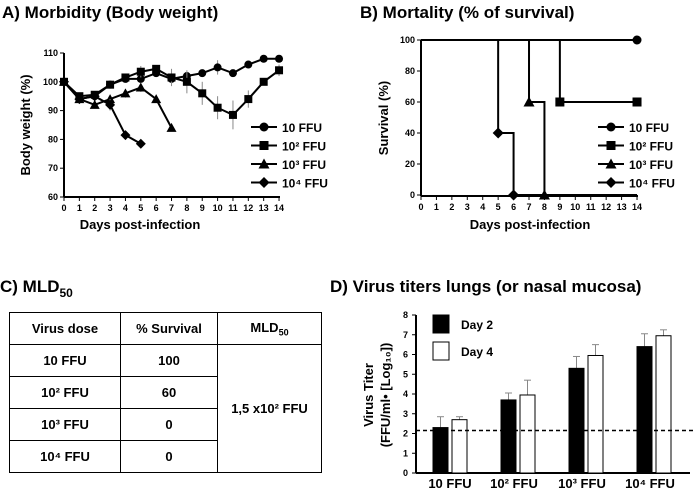 The height and width of the screenshot is (489, 700). Describe the element at coordinates (25, 124) in the screenshot. I see `panel-a-ylabel: Body weight (%)` at that location.